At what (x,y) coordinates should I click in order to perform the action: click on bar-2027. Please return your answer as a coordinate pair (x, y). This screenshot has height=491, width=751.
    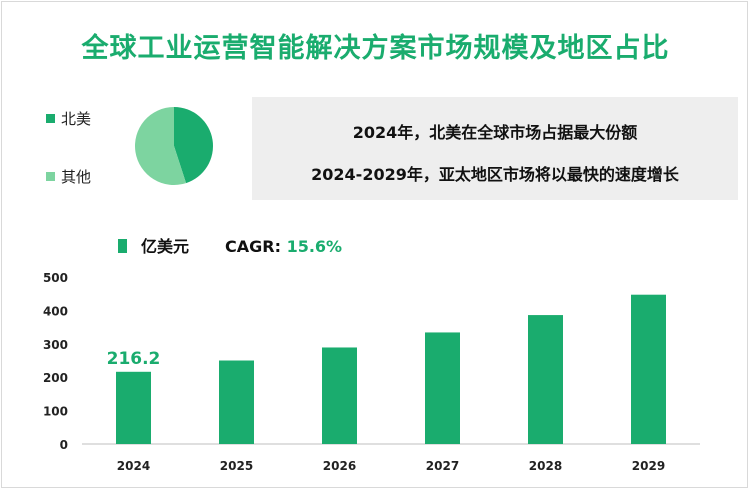
    Looking at the image, I should click on (442, 388).